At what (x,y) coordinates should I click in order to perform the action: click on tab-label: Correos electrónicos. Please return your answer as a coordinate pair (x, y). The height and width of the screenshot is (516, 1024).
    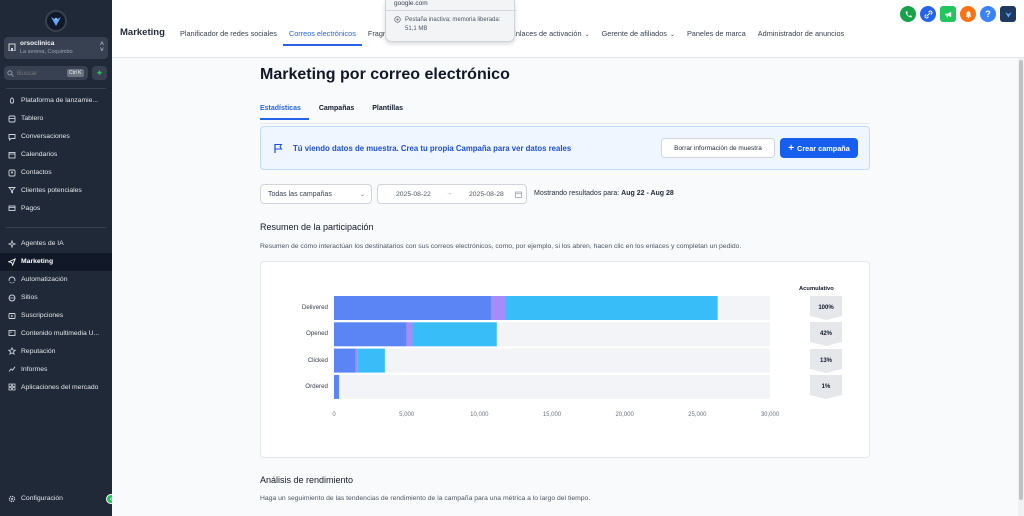
    Looking at the image, I should click on (322, 33).